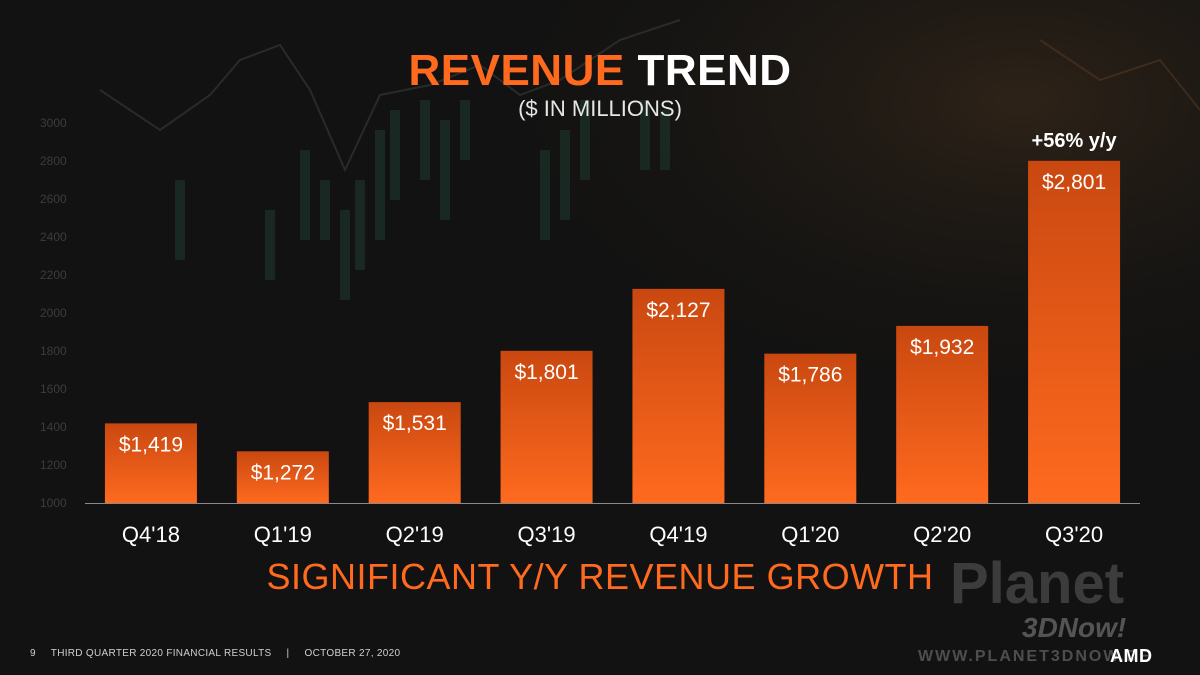  What do you see at coordinates (415, 423) in the screenshot?
I see `data-label: $1,531` at bounding box center [415, 423].